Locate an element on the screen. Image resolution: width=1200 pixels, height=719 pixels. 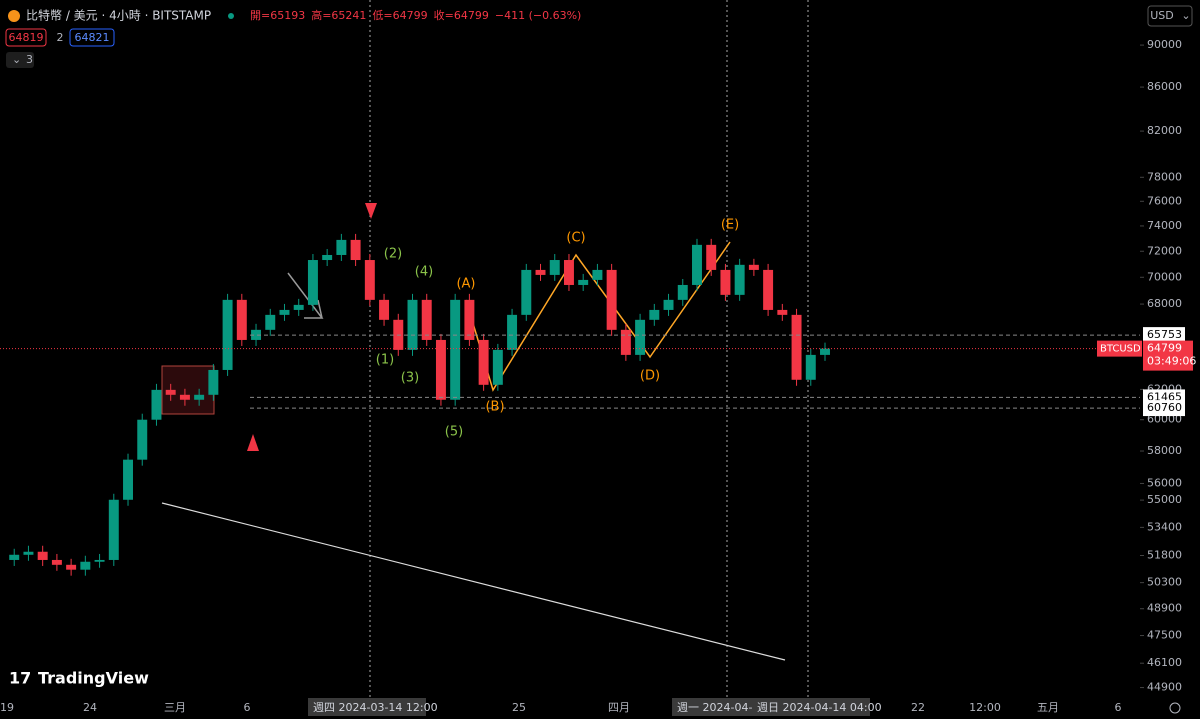
price-tick-label: 90000 is located at coordinates (1164, 44).